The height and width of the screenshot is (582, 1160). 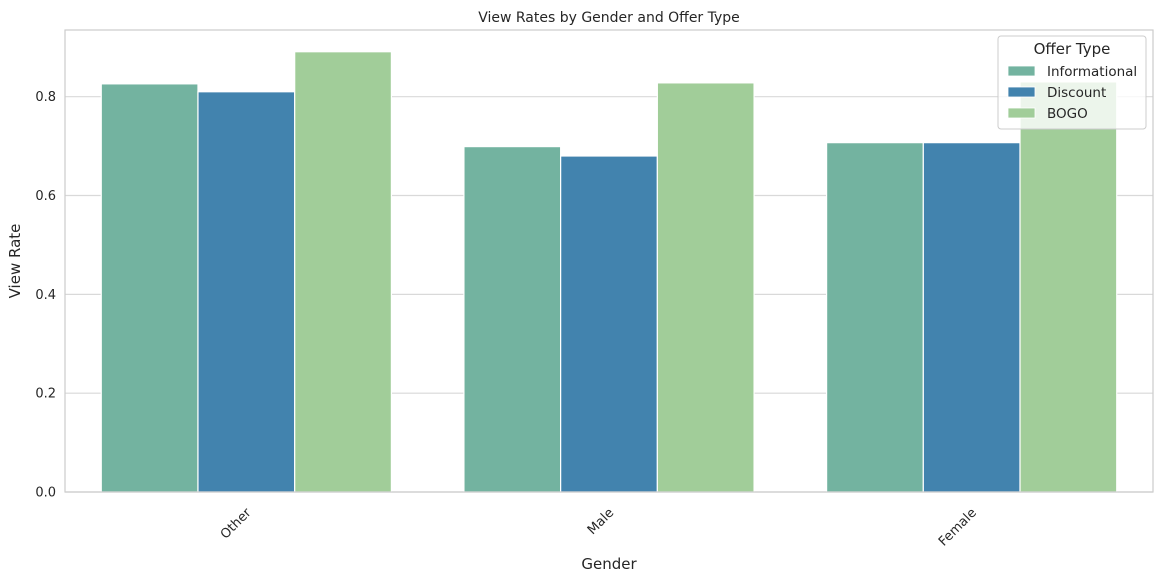 I want to click on bar-informational-other, so click(x=149, y=288).